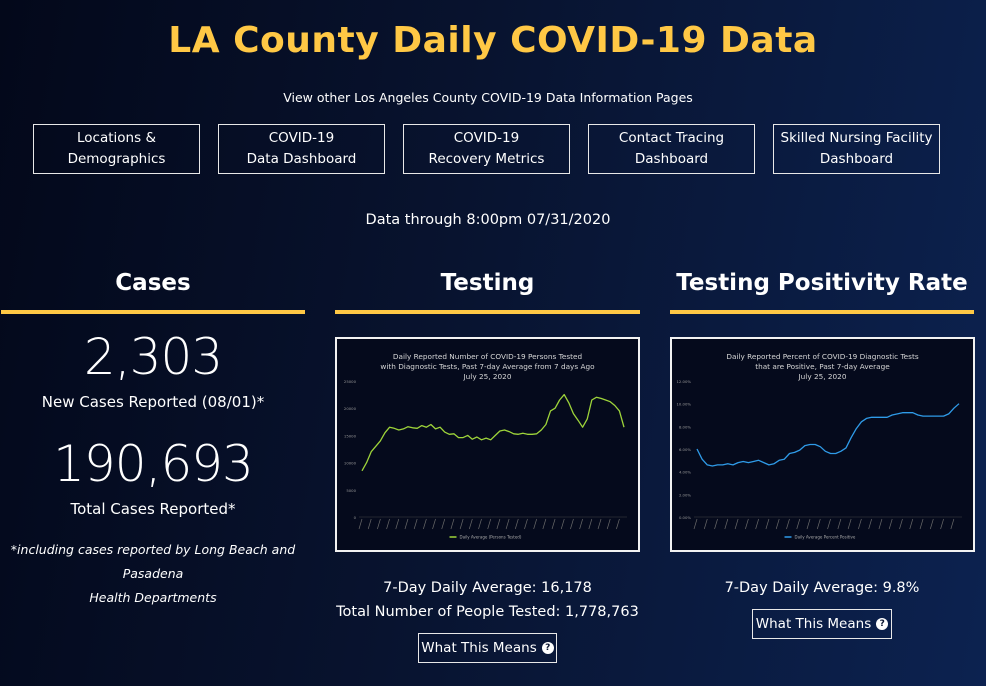  I want to click on page-title: LA County Daily COVID-19 Data, so click(493, 40).